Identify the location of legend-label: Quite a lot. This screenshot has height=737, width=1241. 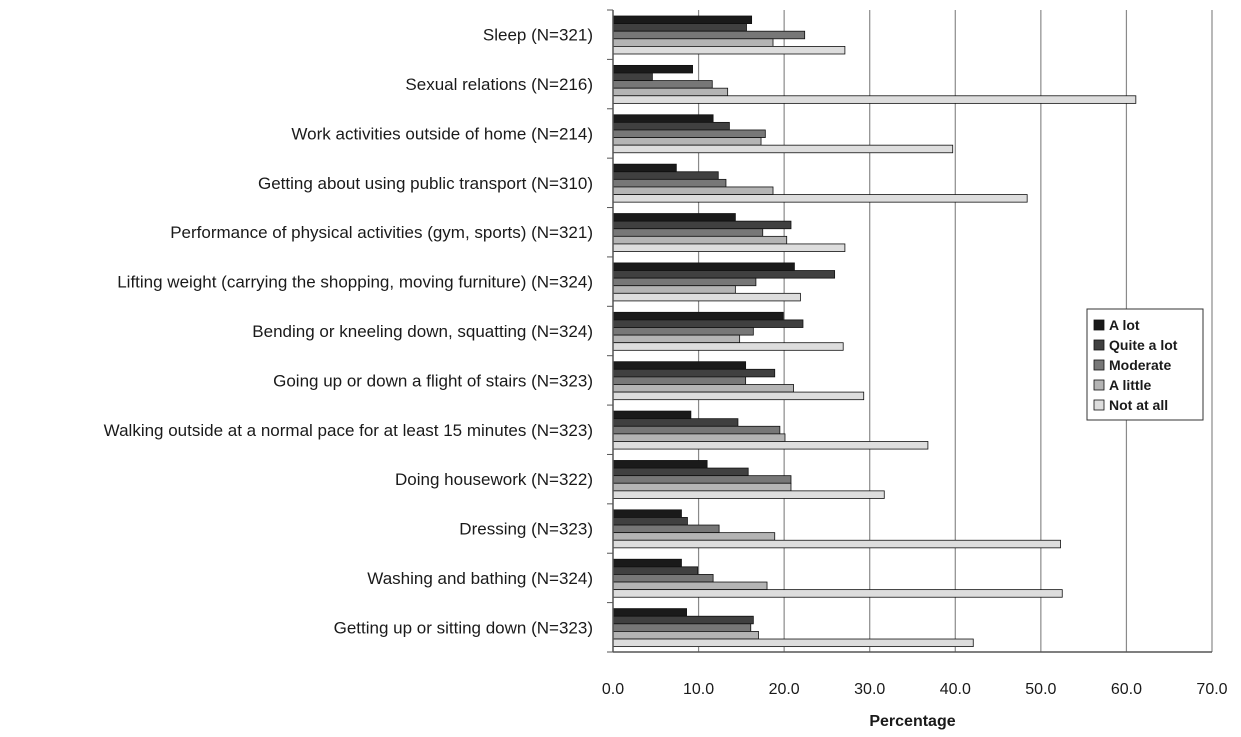
(1143, 345).